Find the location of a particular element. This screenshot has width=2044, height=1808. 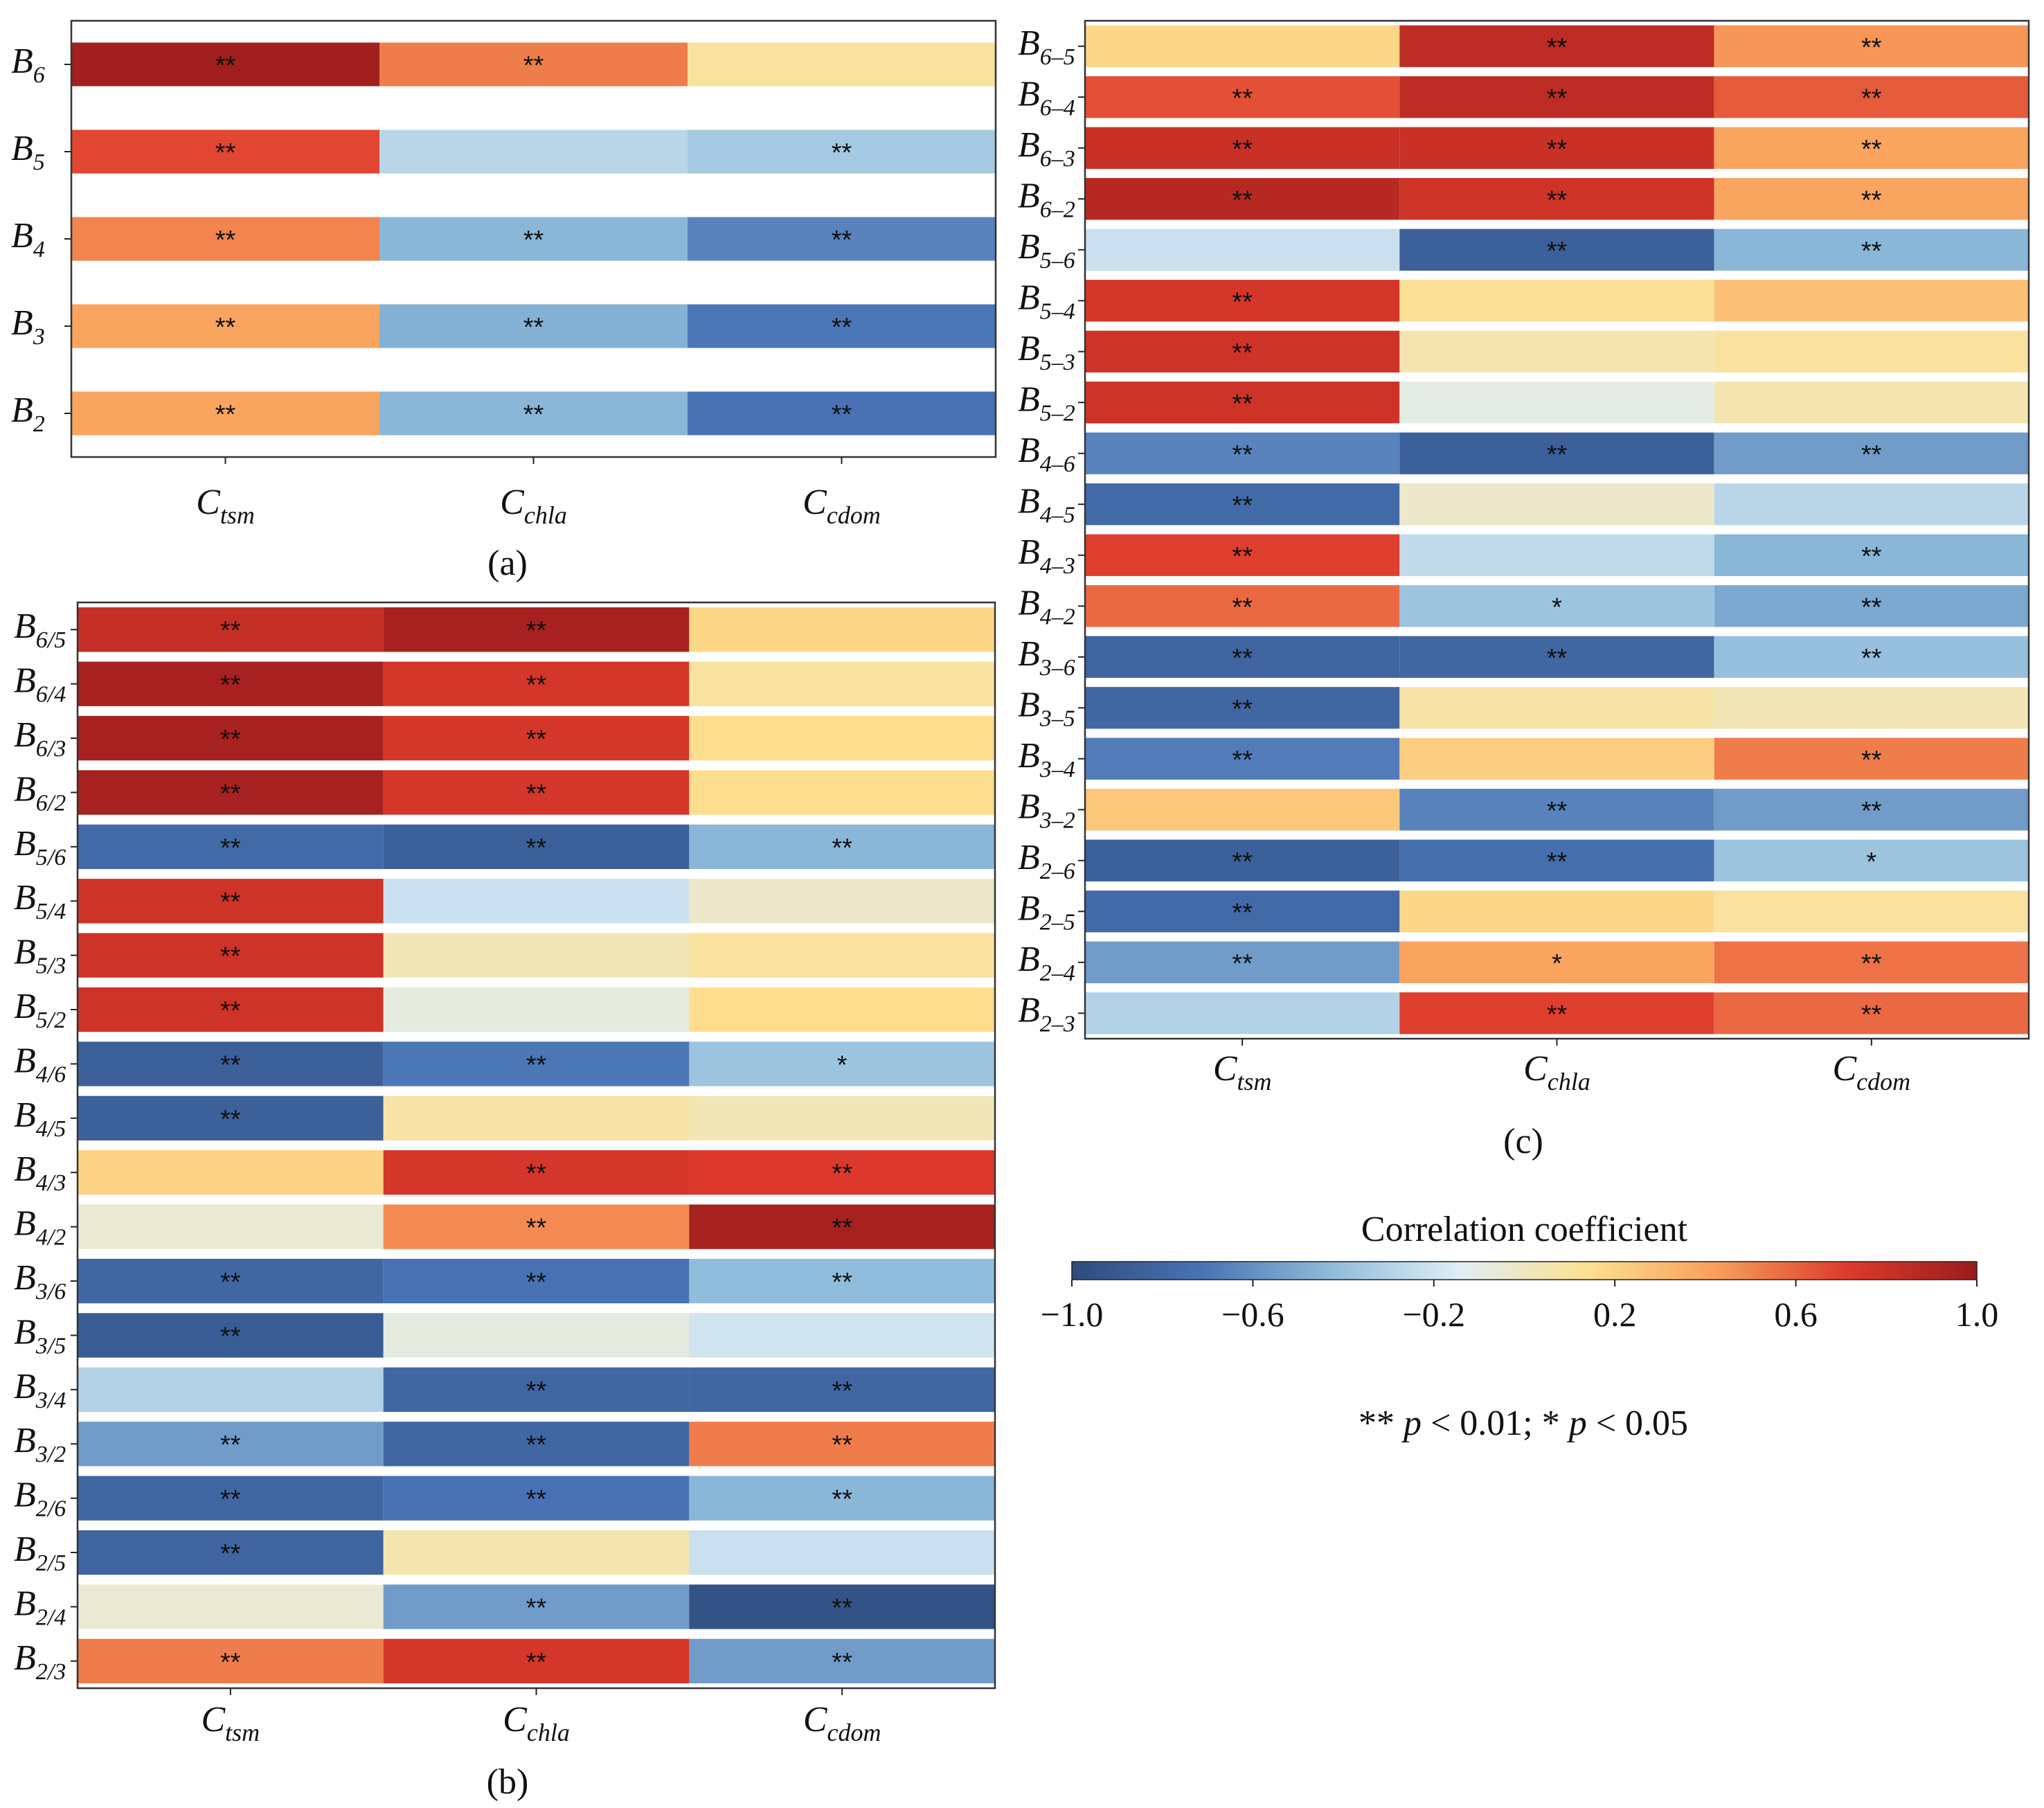

colorbar-tick-label: 1.0 is located at coordinates (1977, 1314).